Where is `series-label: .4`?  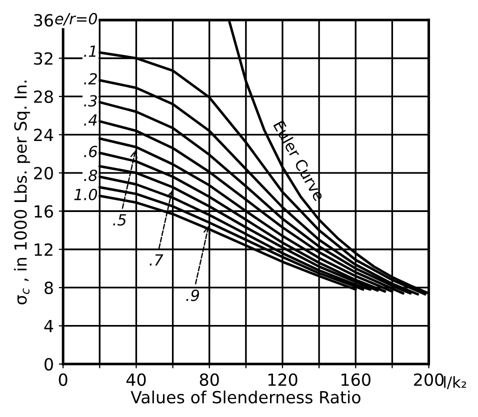
series-label: .4 is located at coordinates (90, 120).